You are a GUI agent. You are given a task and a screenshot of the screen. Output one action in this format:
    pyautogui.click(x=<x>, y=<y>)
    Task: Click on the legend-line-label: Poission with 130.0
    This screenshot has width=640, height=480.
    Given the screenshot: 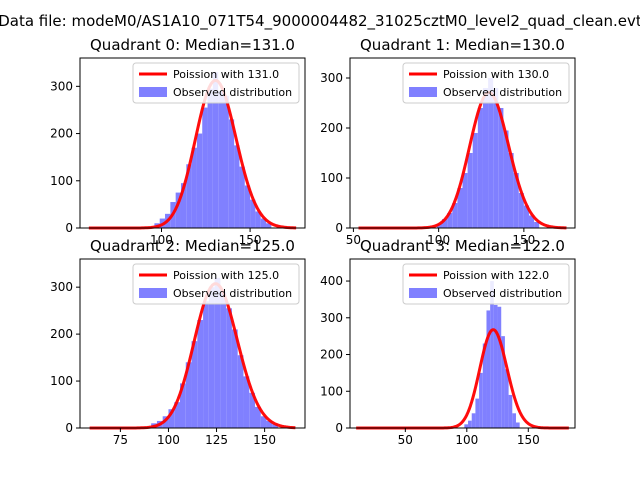 What is the action you would take?
    pyautogui.click(x=496, y=74)
    